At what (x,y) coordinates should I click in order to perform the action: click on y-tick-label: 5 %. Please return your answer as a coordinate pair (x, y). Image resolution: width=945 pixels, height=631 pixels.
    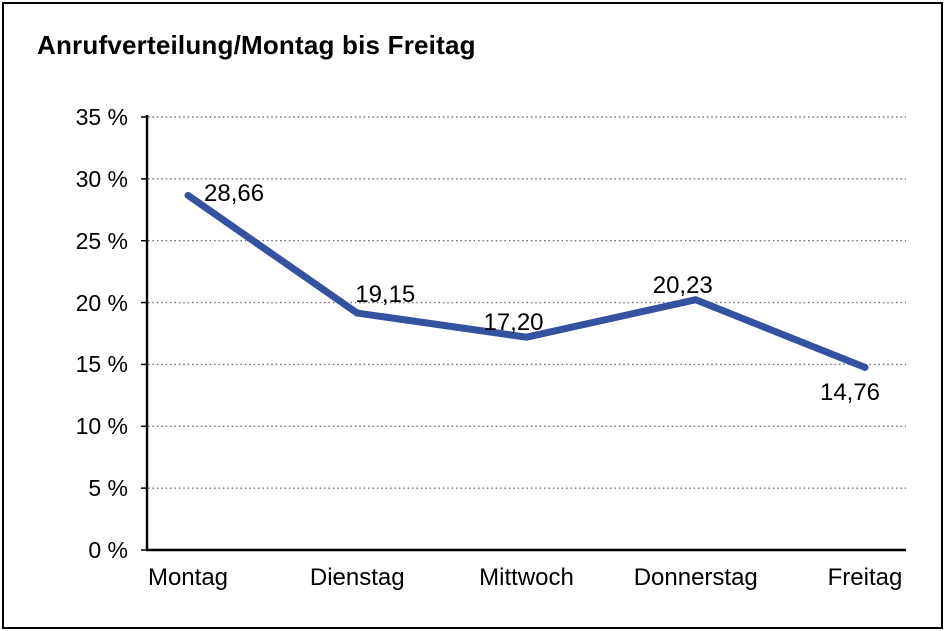
    Looking at the image, I should click on (108, 488).